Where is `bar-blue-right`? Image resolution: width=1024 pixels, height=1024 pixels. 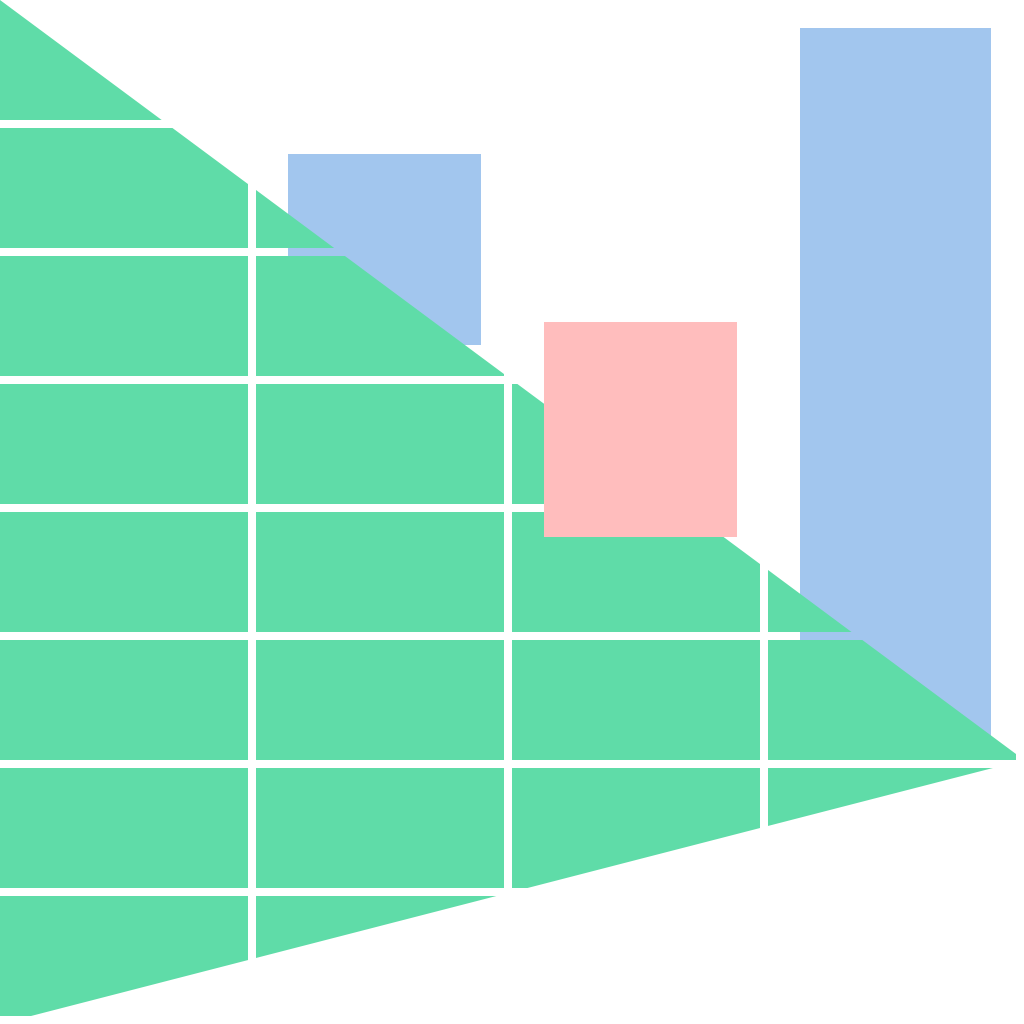
bar-blue-right is located at coordinates (895, 394).